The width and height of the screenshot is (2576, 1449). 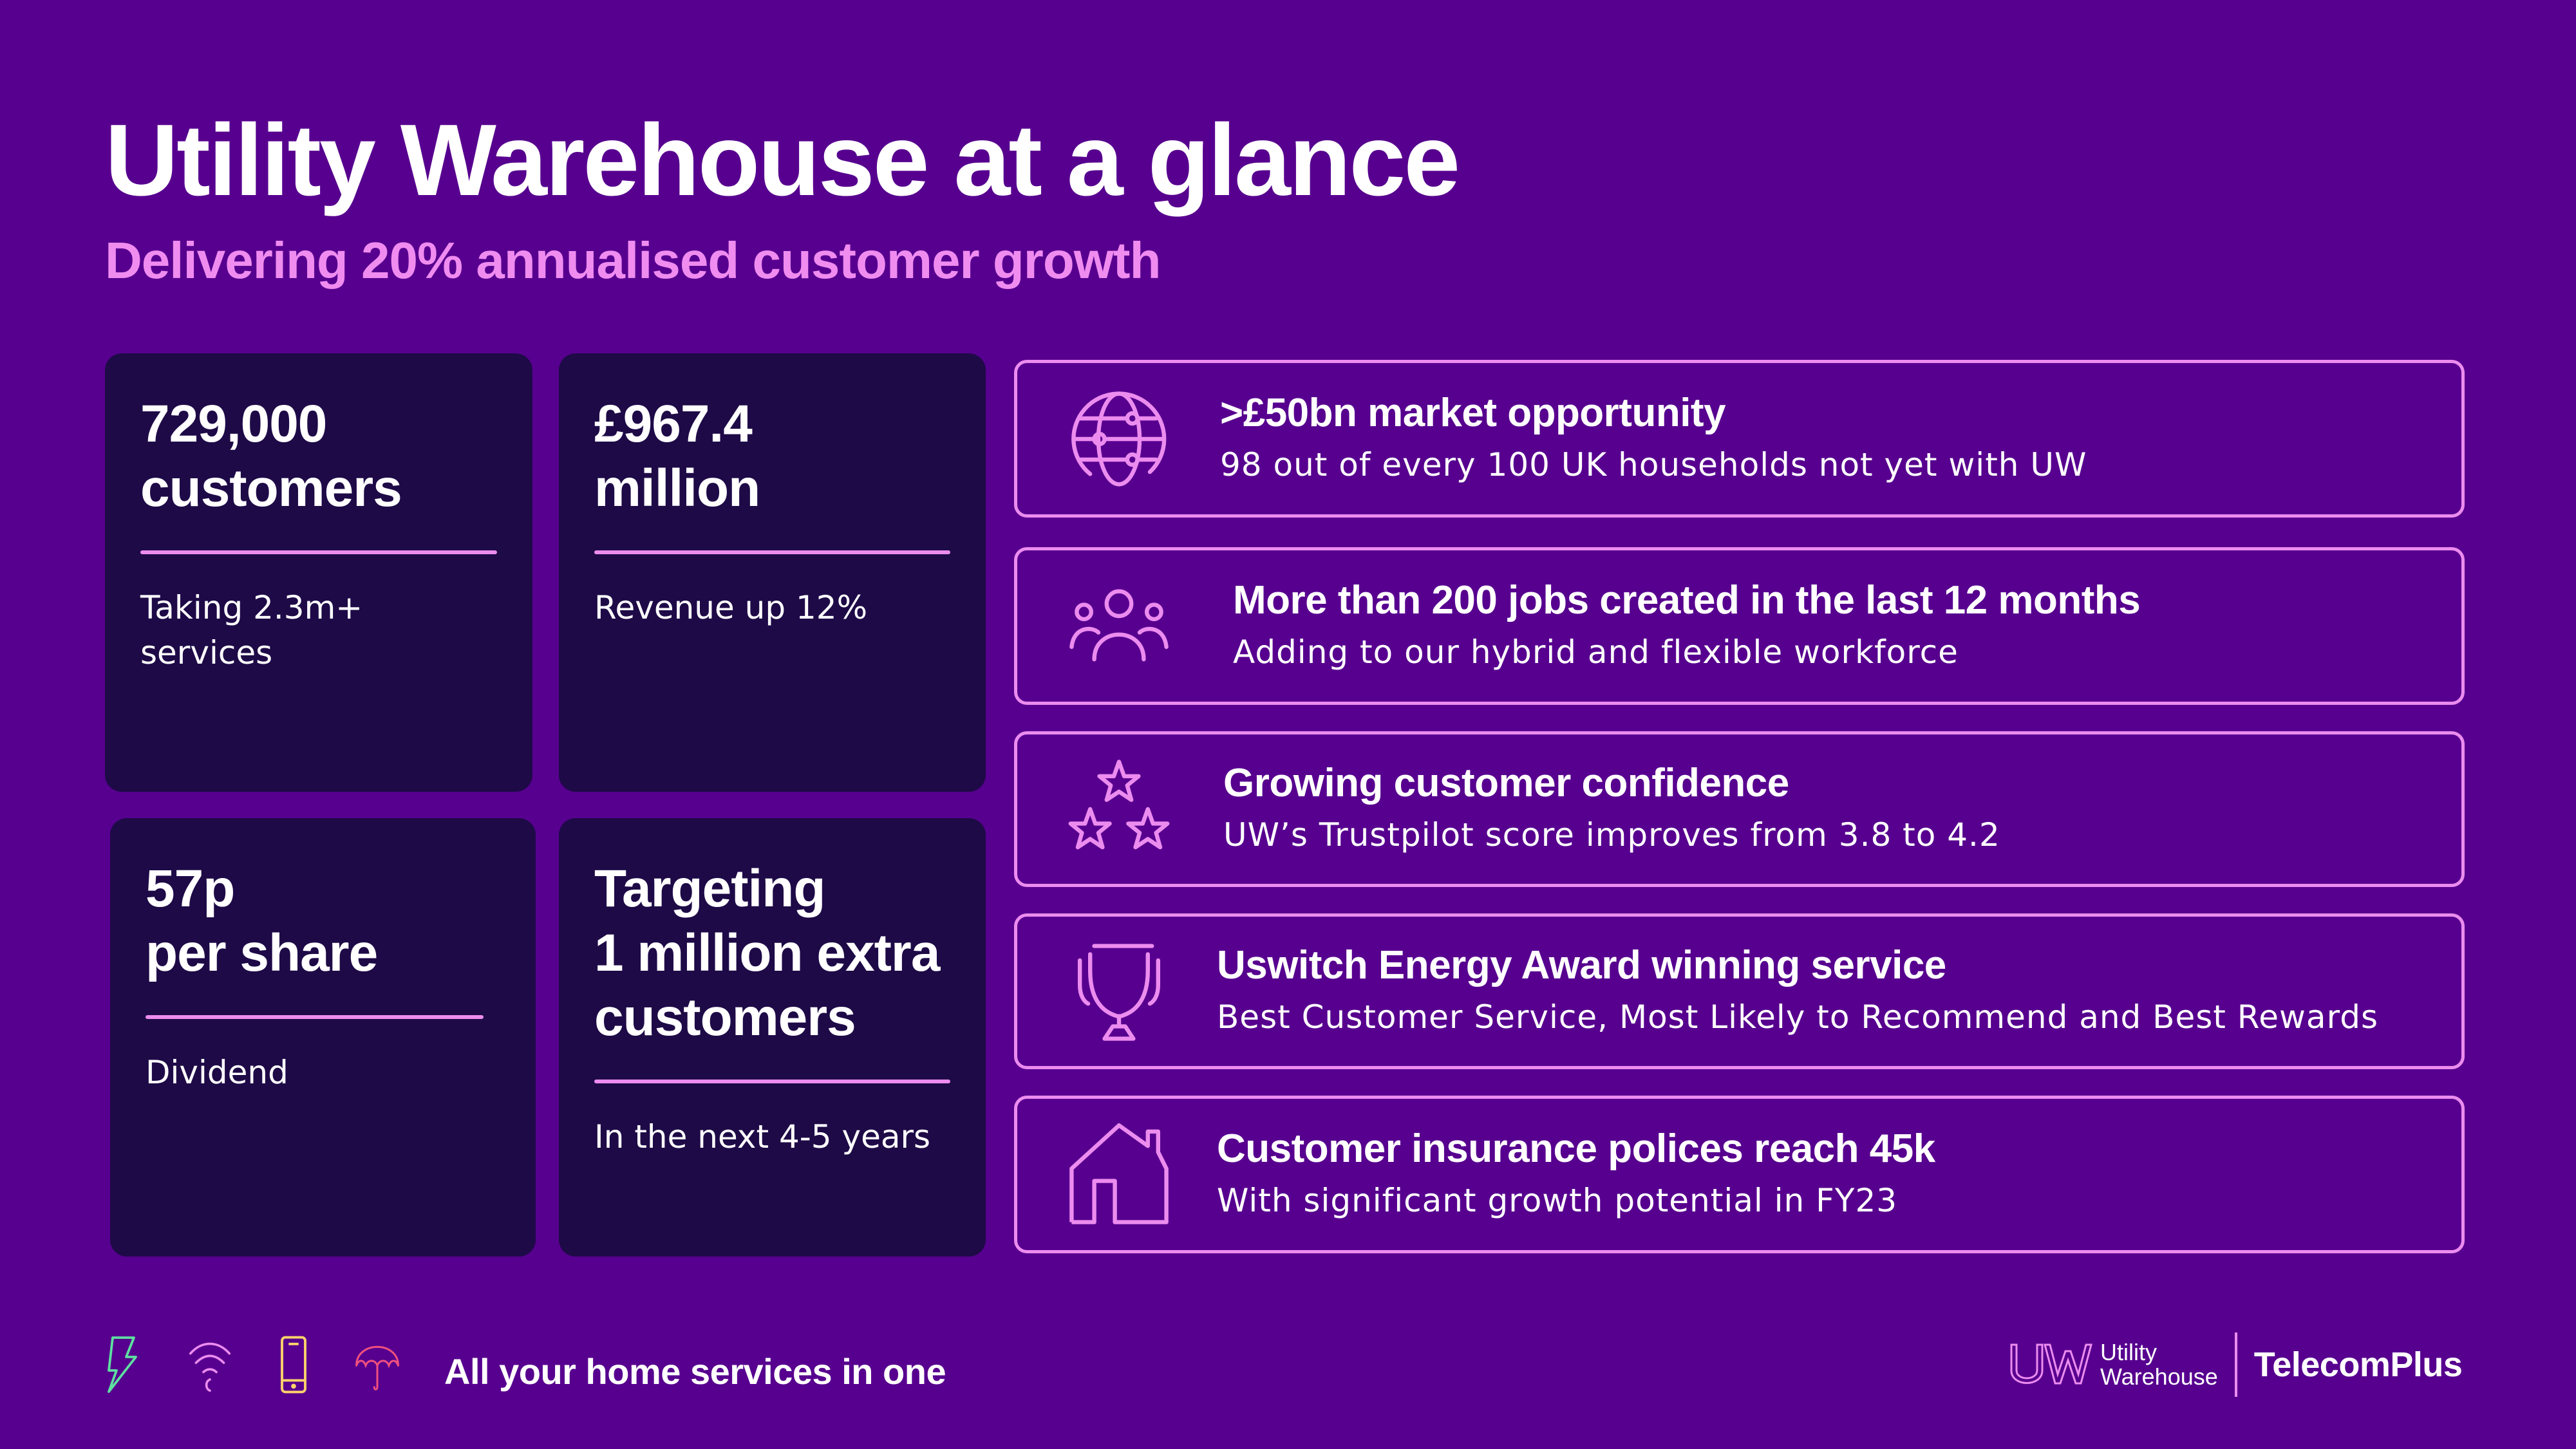 I want to click on stat-label: million, so click(x=677, y=488).